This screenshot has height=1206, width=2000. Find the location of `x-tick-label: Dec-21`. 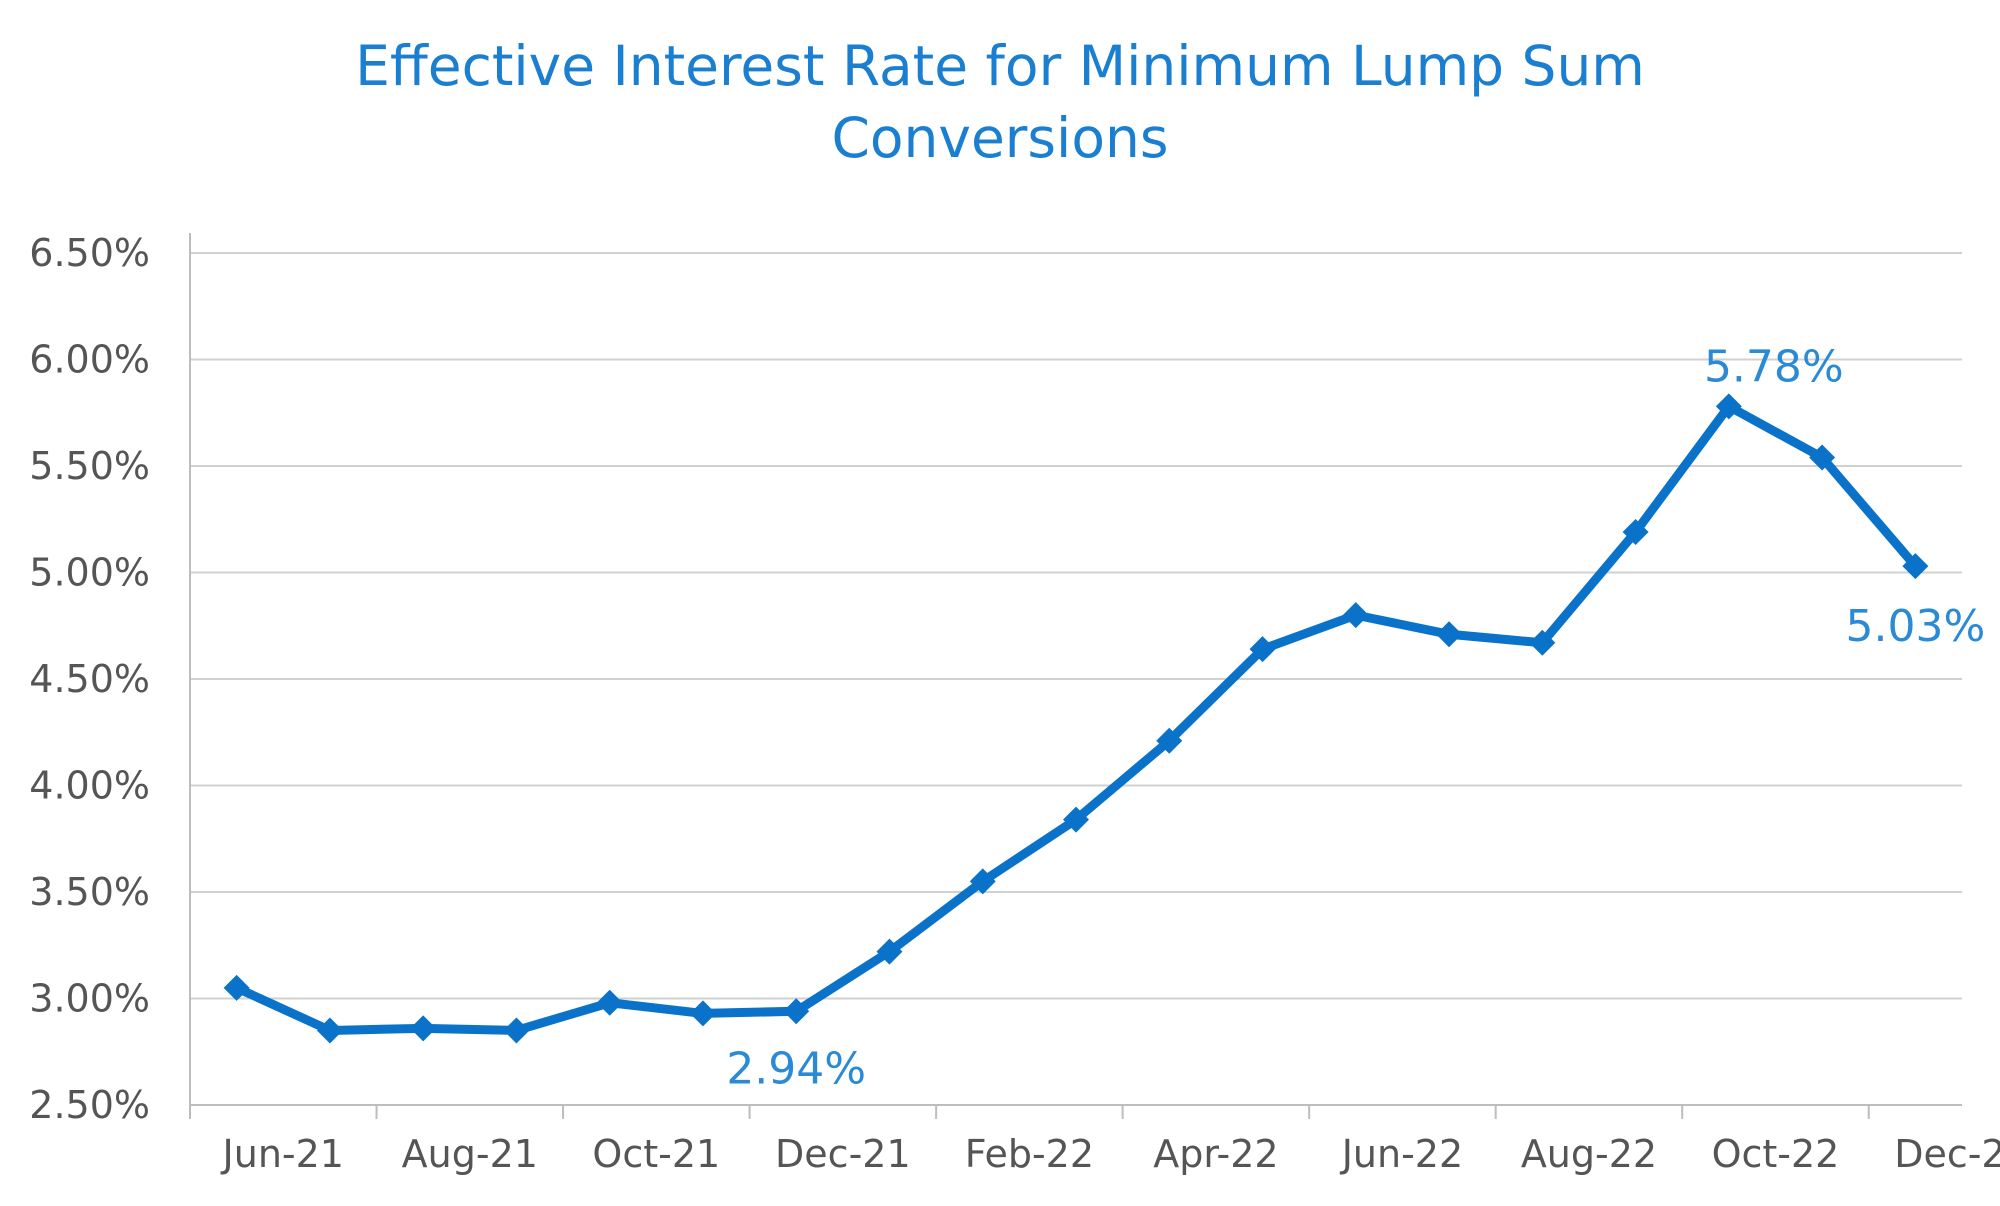

x-tick-label: Dec-21 is located at coordinates (843, 1154).